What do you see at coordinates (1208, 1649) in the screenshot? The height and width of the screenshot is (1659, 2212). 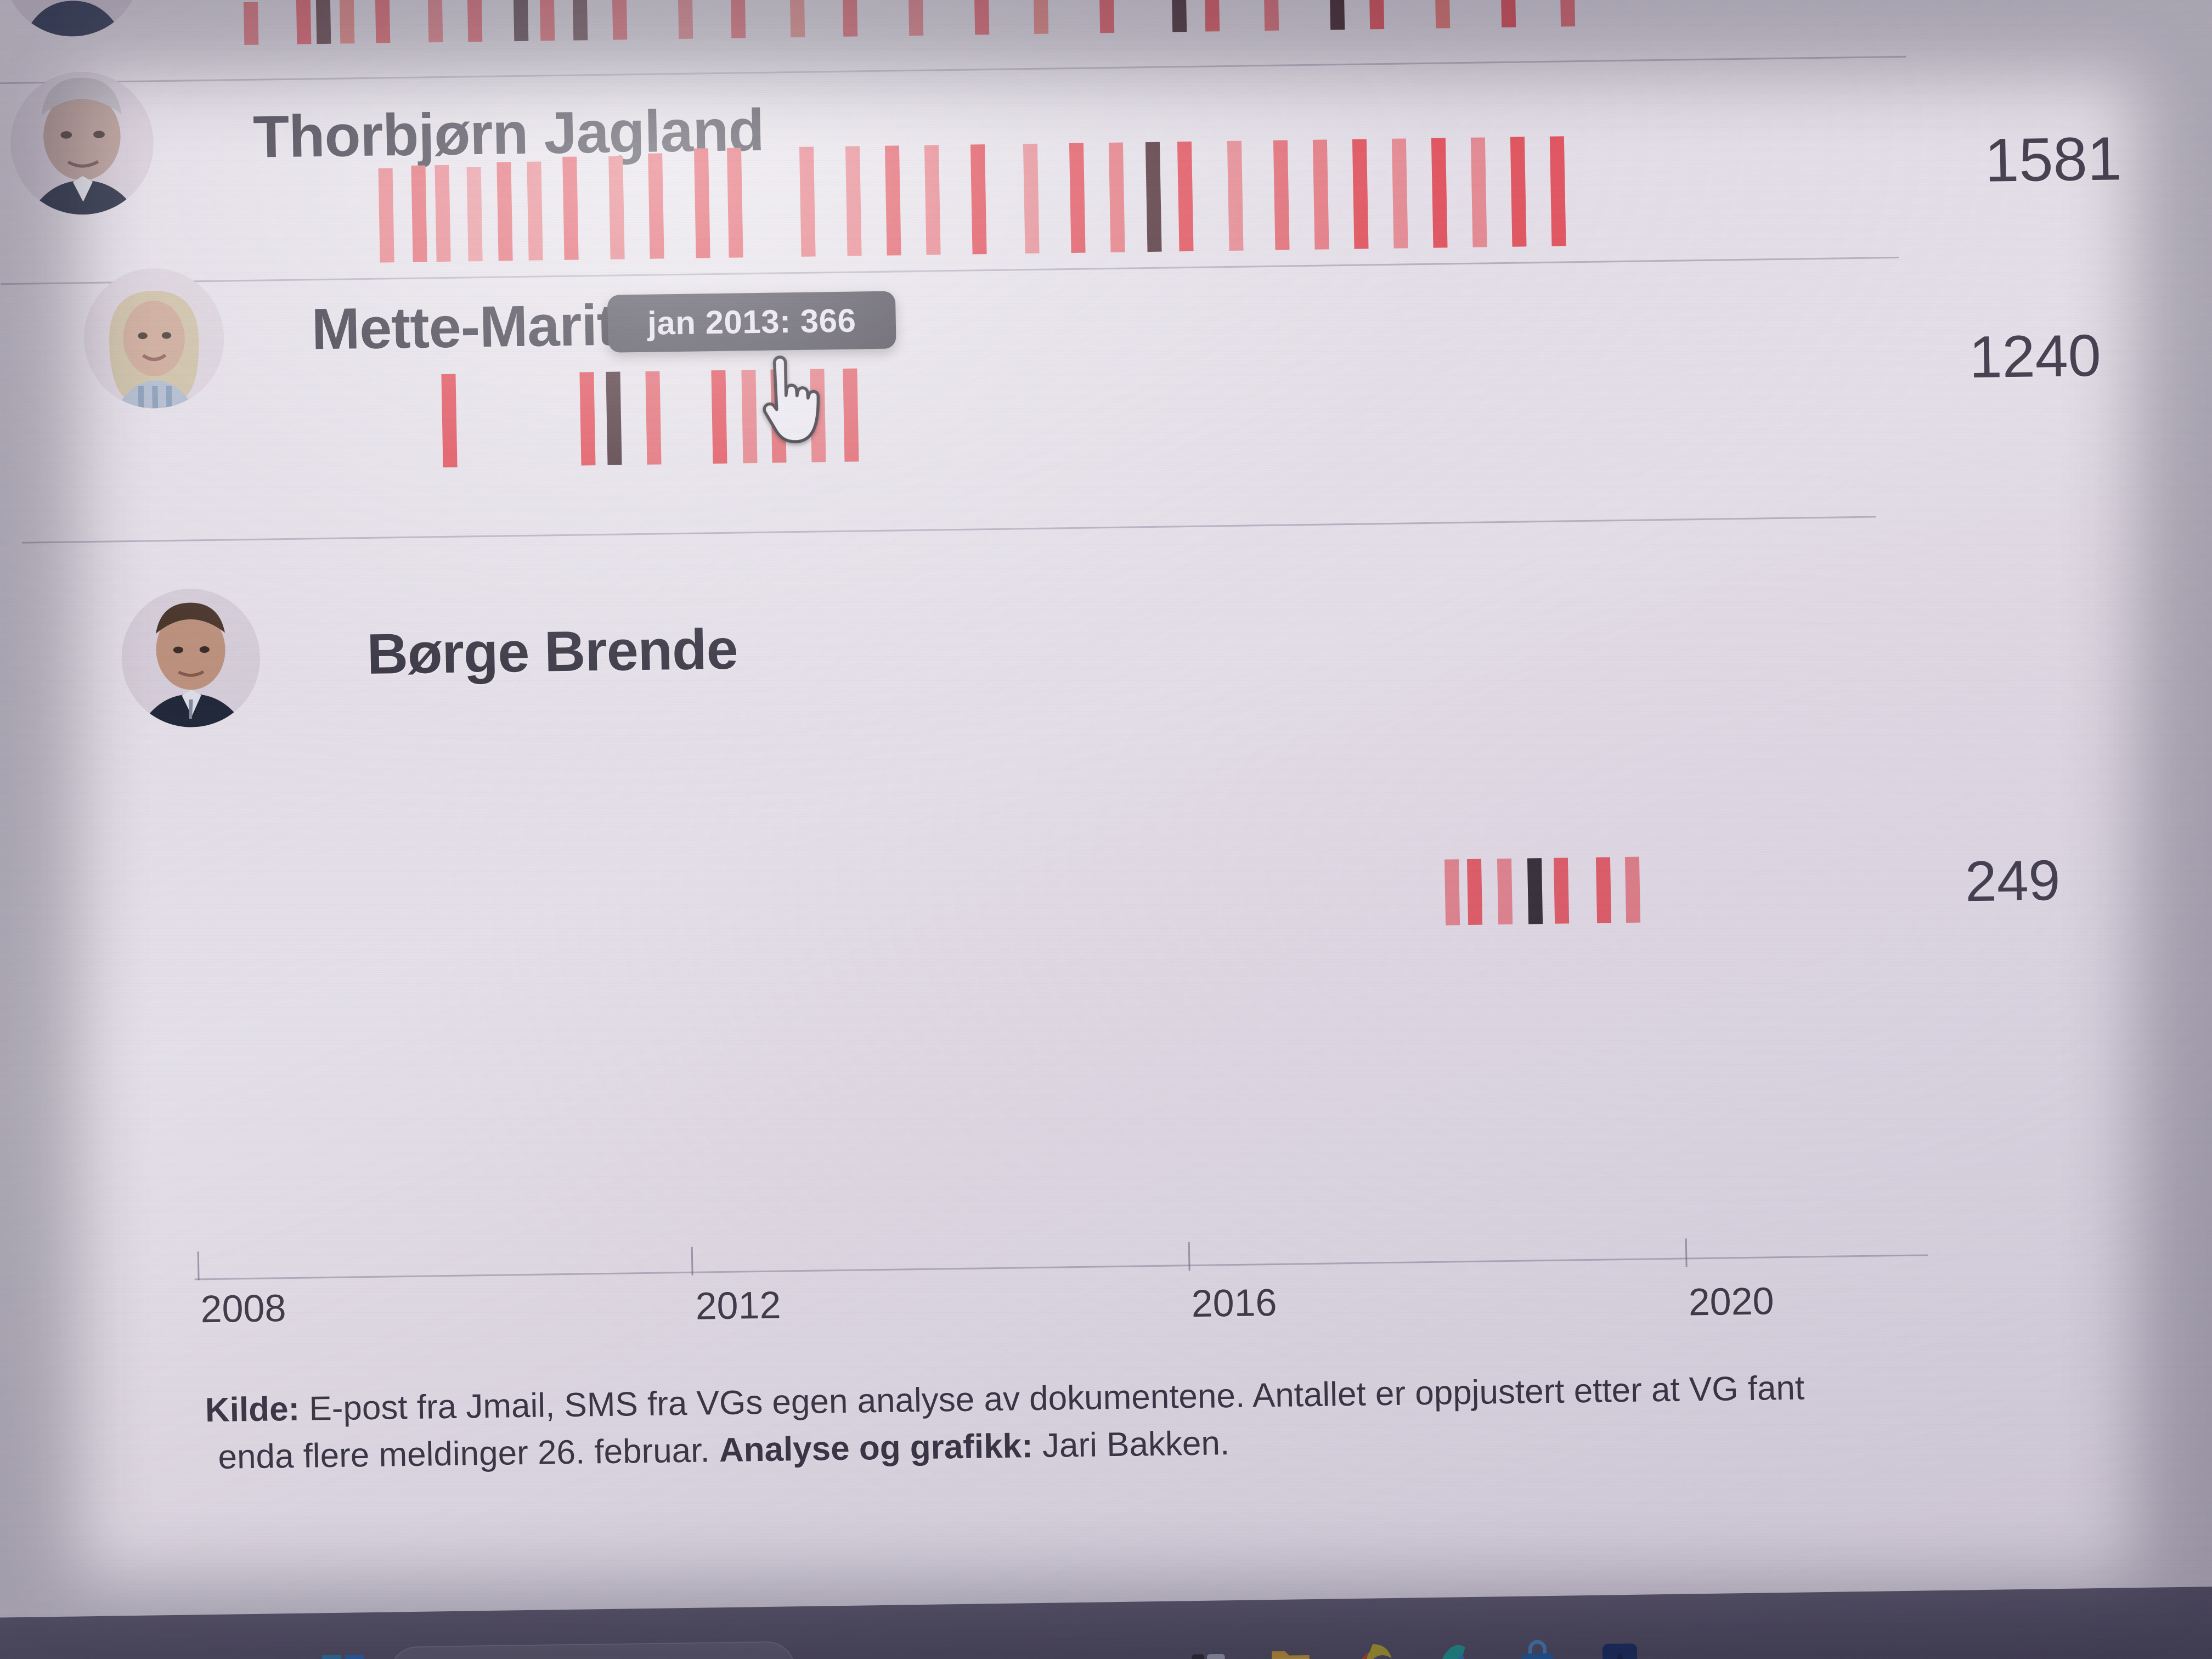 I see `task-view-icon` at bounding box center [1208, 1649].